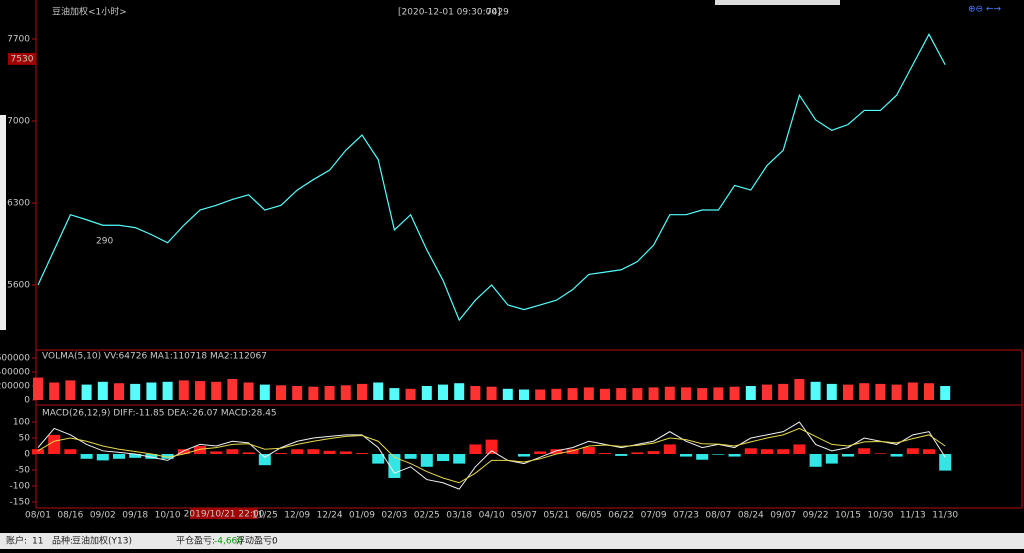  Describe the element at coordinates (3, 222) in the screenshot. I see `side-panel` at that location.